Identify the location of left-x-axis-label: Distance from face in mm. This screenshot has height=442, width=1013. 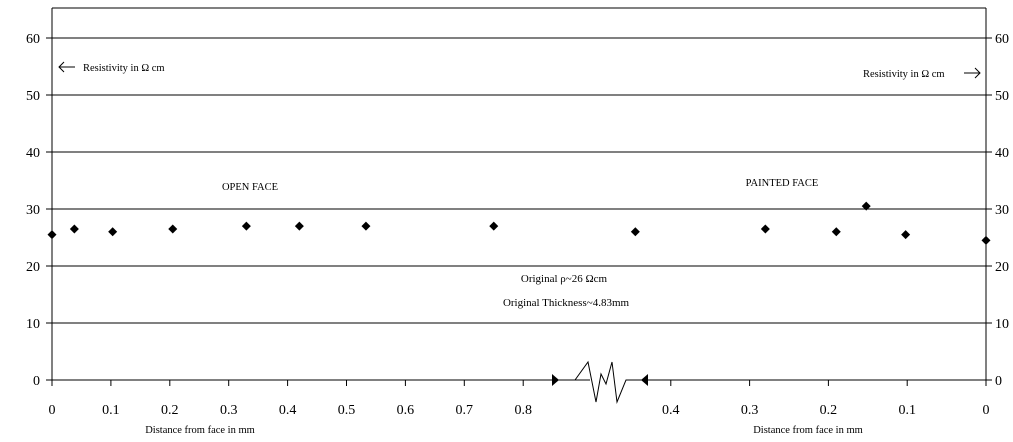
(200, 430).